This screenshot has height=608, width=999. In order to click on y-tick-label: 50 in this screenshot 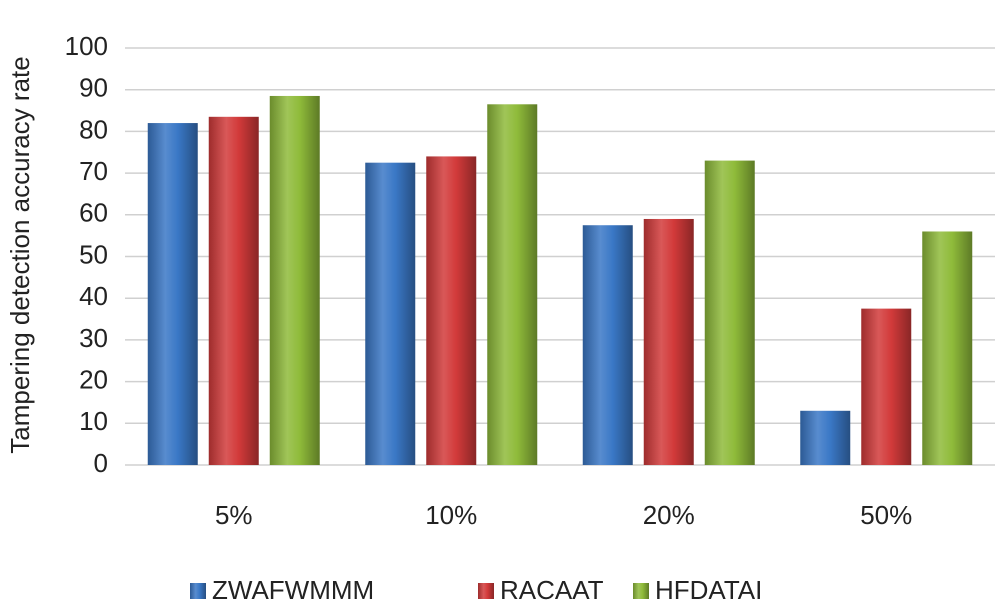, I will do `click(93, 254)`.